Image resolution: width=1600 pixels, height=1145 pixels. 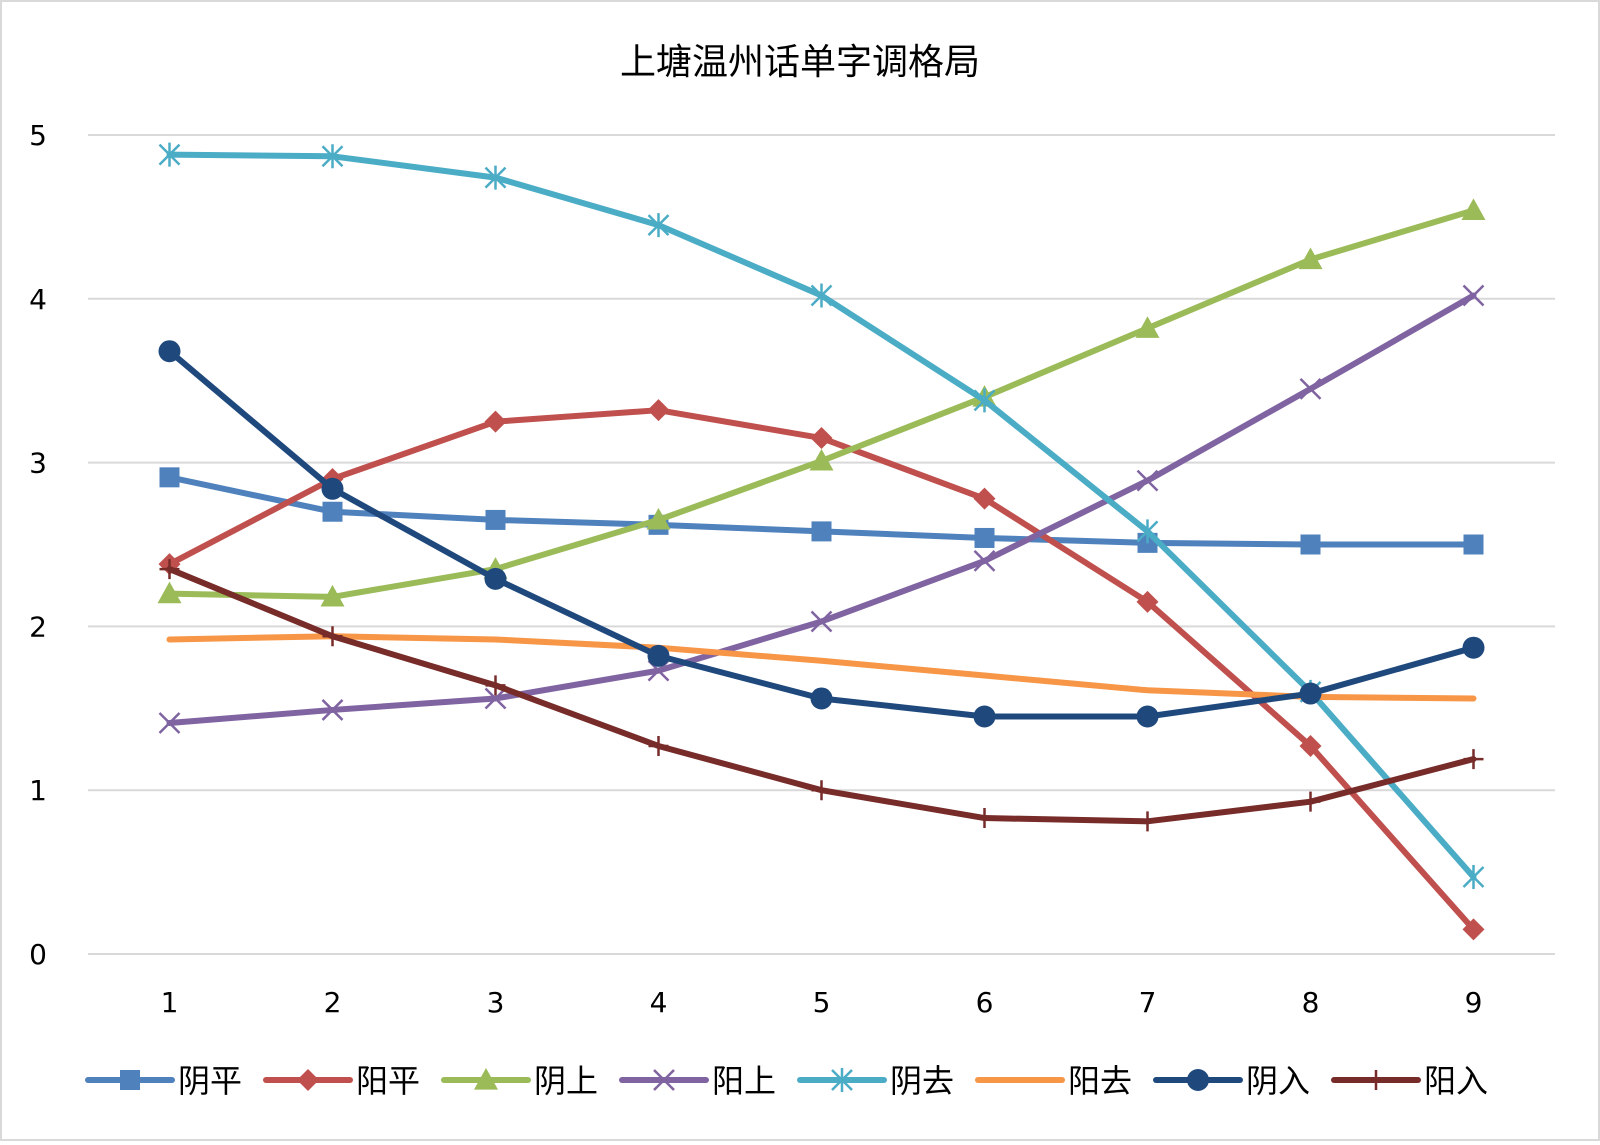 I want to click on data-point-s8-x4, so click(x=658, y=745).